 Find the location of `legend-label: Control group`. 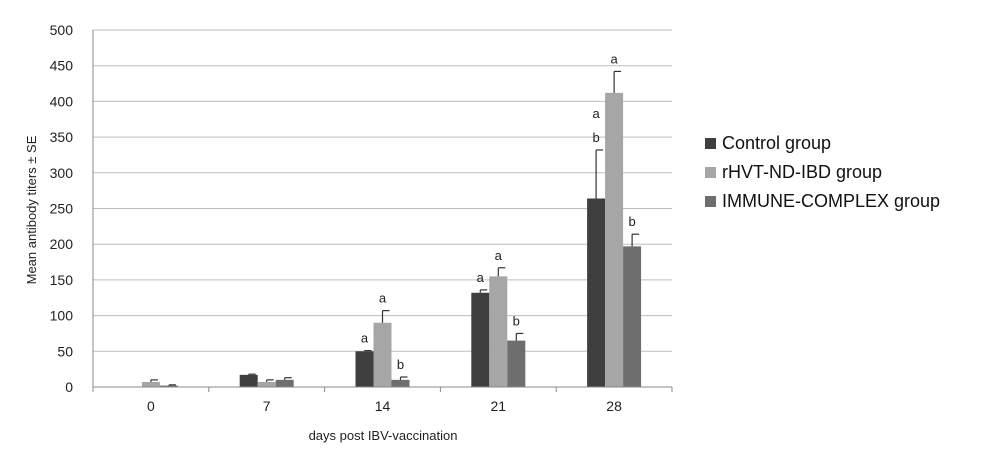

legend-label: Control group is located at coordinates (776, 143).